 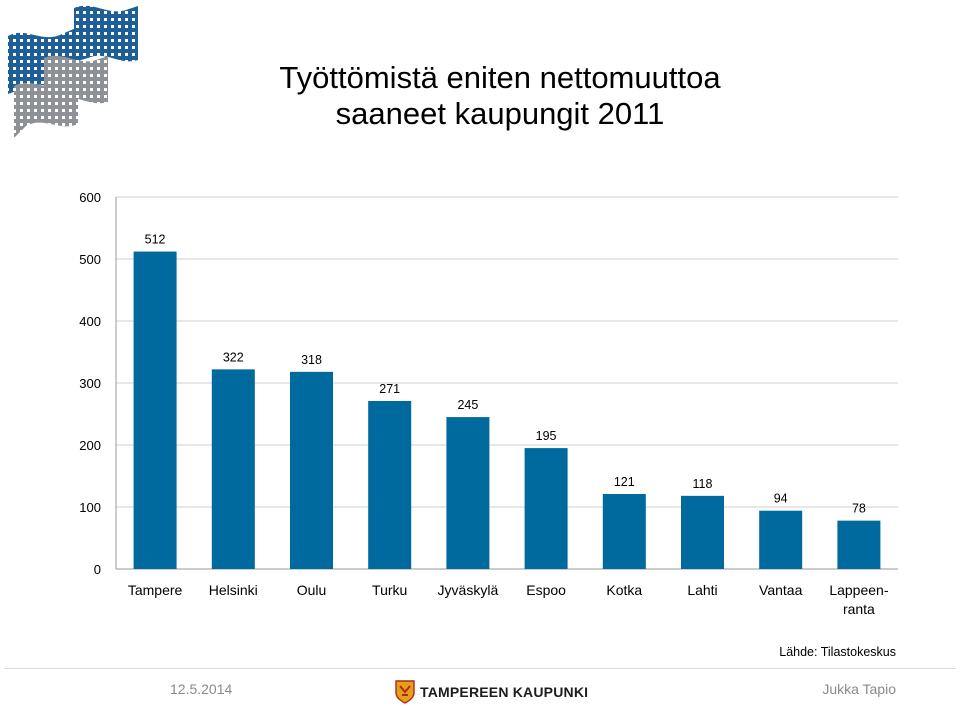 I want to click on value-label: 94, so click(x=781, y=499).